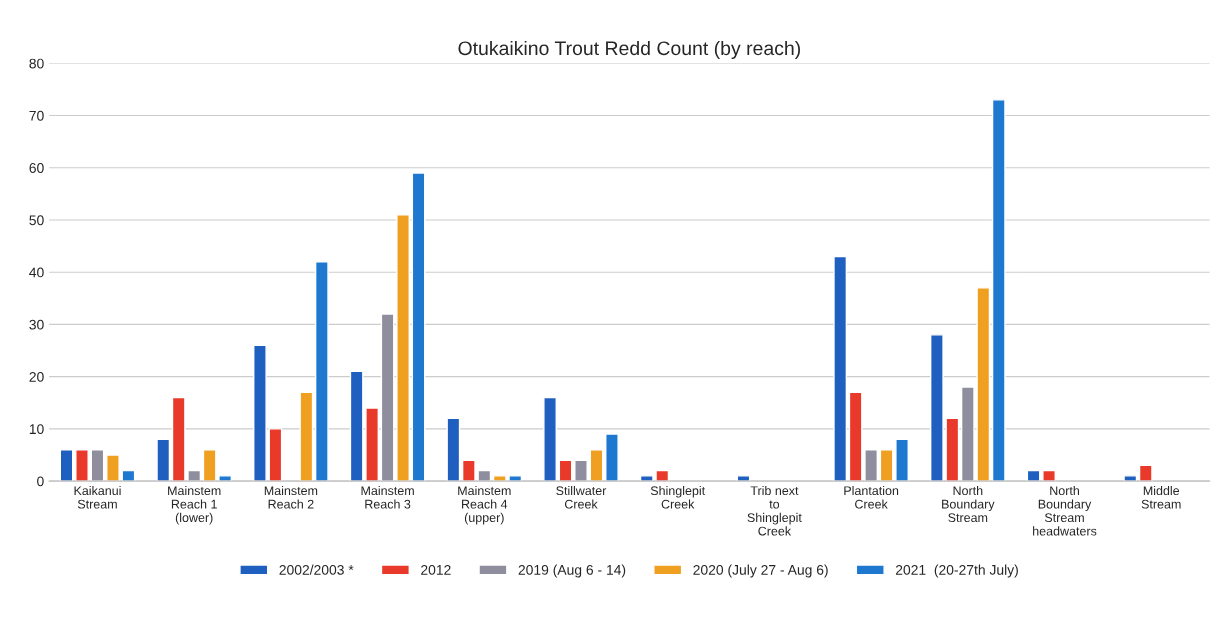 This screenshot has width=1228, height=633. I want to click on x-tick-label: Middle Stream, so click(1161, 497).